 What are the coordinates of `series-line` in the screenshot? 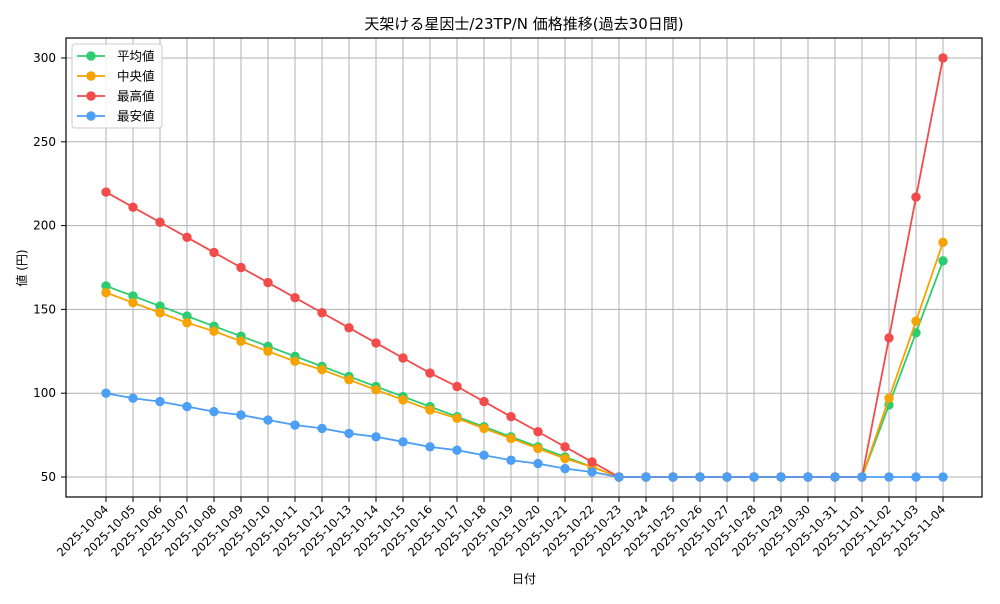 It's located at (524, 435).